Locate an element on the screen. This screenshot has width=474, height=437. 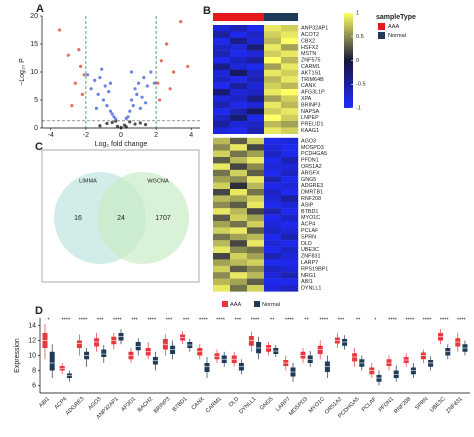
x-tick-label: ZNF831 is located at coordinates (454, 405).